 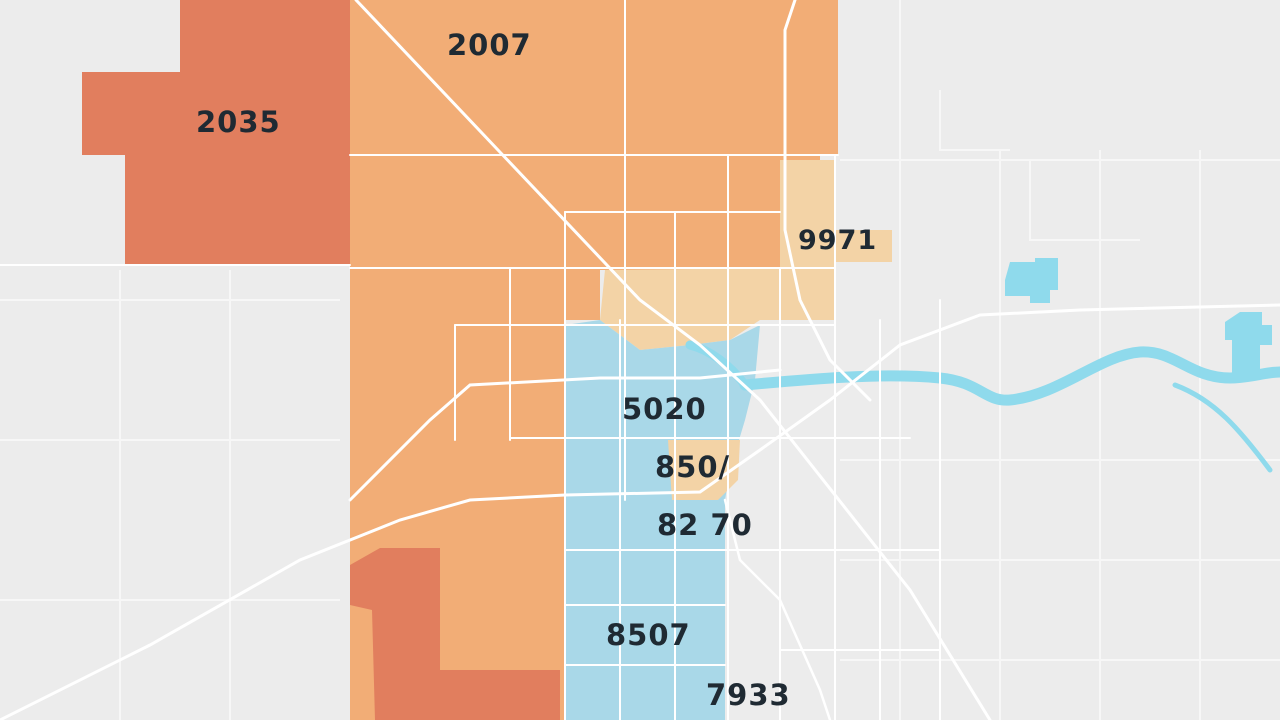 What do you see at coordinates (705, 525) in the screenshot?
I see `region-label-8270: 82 70` at bounding box center [705, 525].